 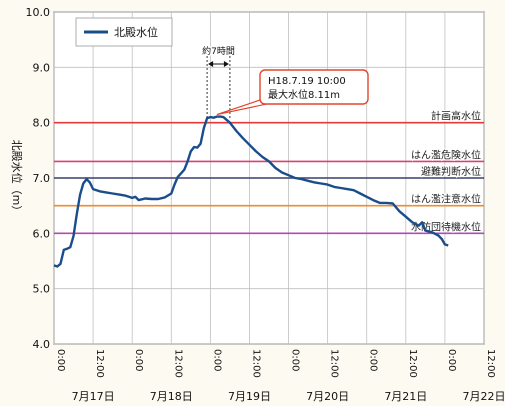 I want to click on y-axis-tick-labels: 4.0 5.0 6.0 7.0 8.0 9.0 10.0, so click(x=38, y=178).